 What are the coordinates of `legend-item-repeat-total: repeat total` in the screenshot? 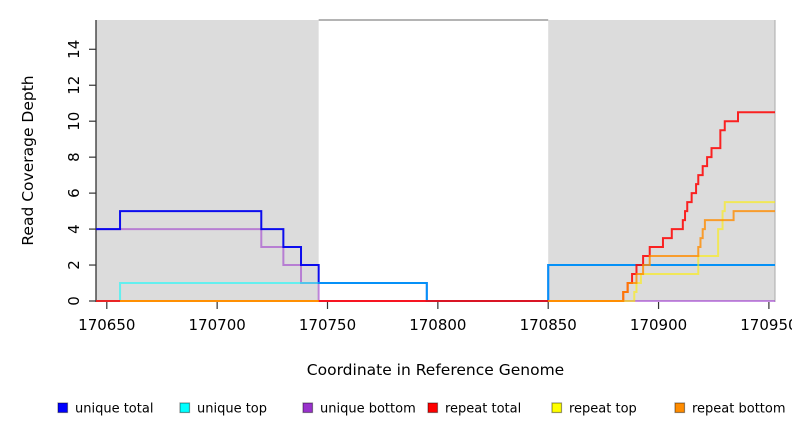 It's located at (474, 409).